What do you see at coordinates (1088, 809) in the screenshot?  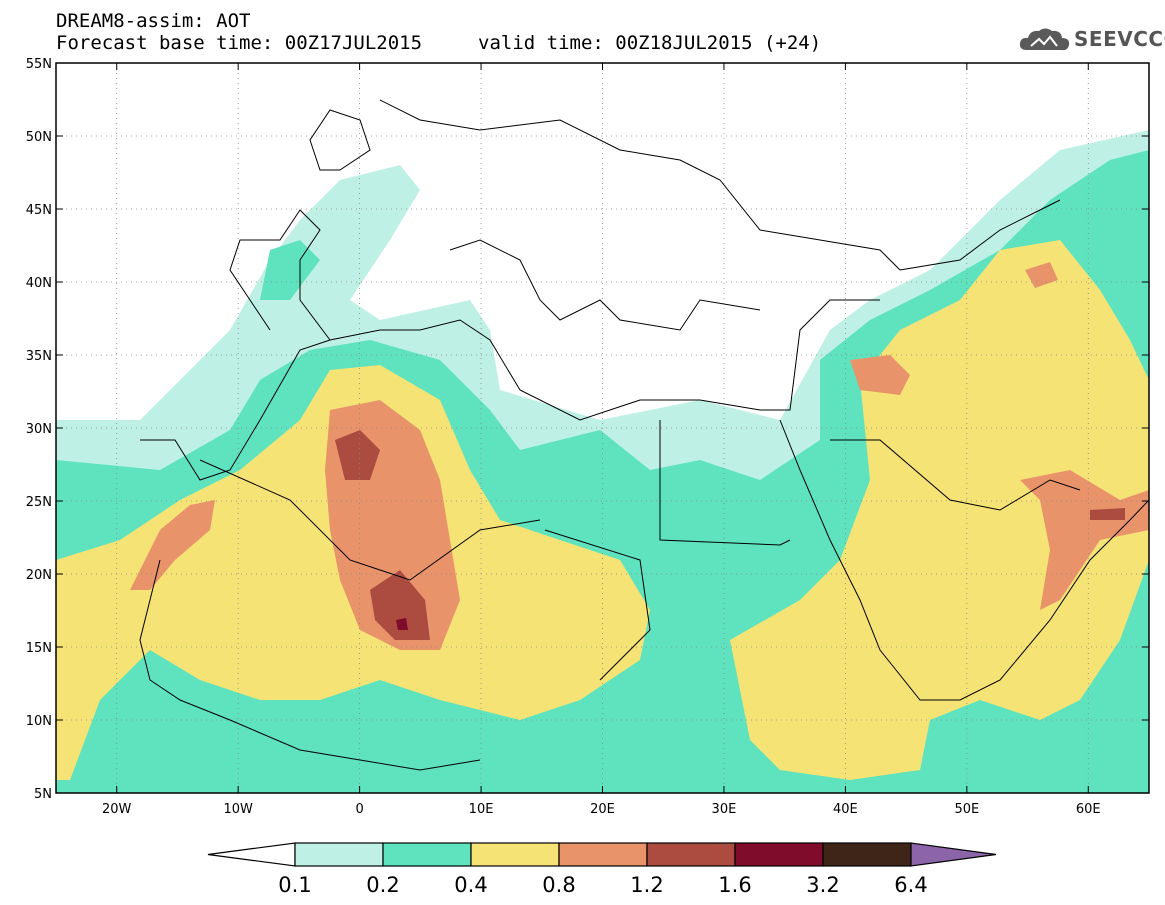 I see `lon-label: 60E` at bounding box center [1088, 809].